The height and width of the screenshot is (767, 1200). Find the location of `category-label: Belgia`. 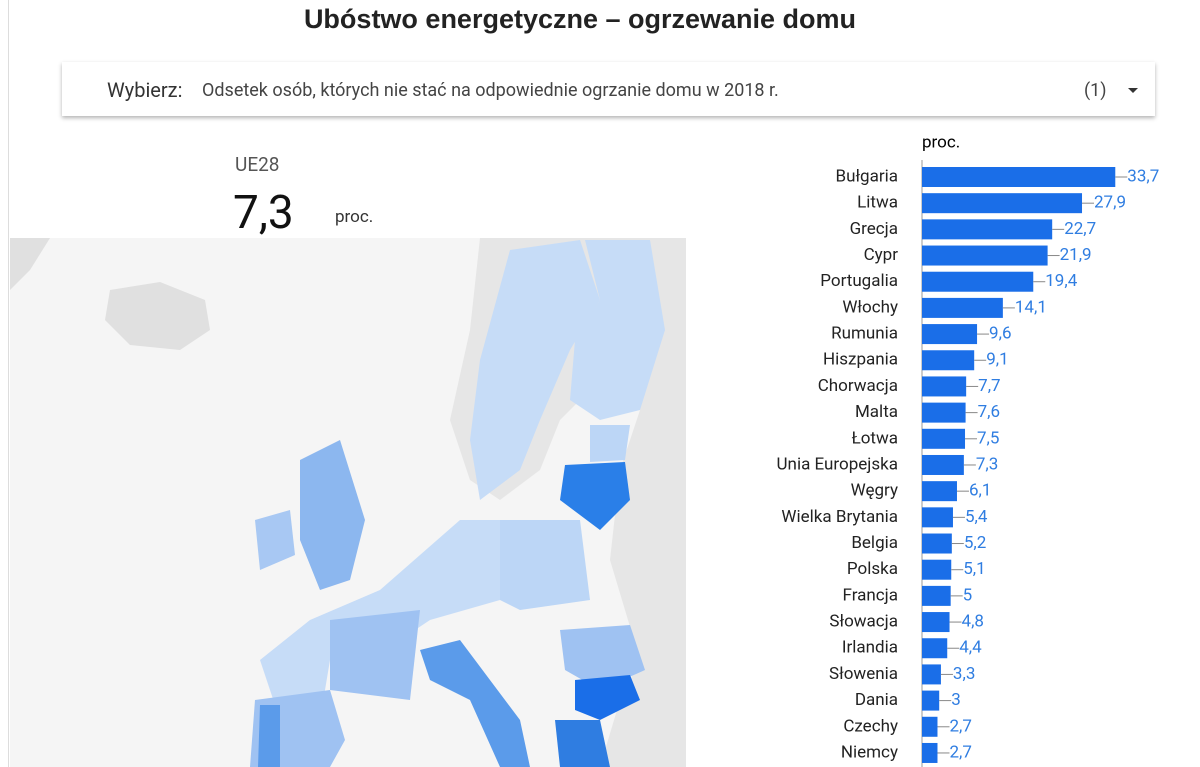

category-label: Belgia is located at coordinates (874, 543).